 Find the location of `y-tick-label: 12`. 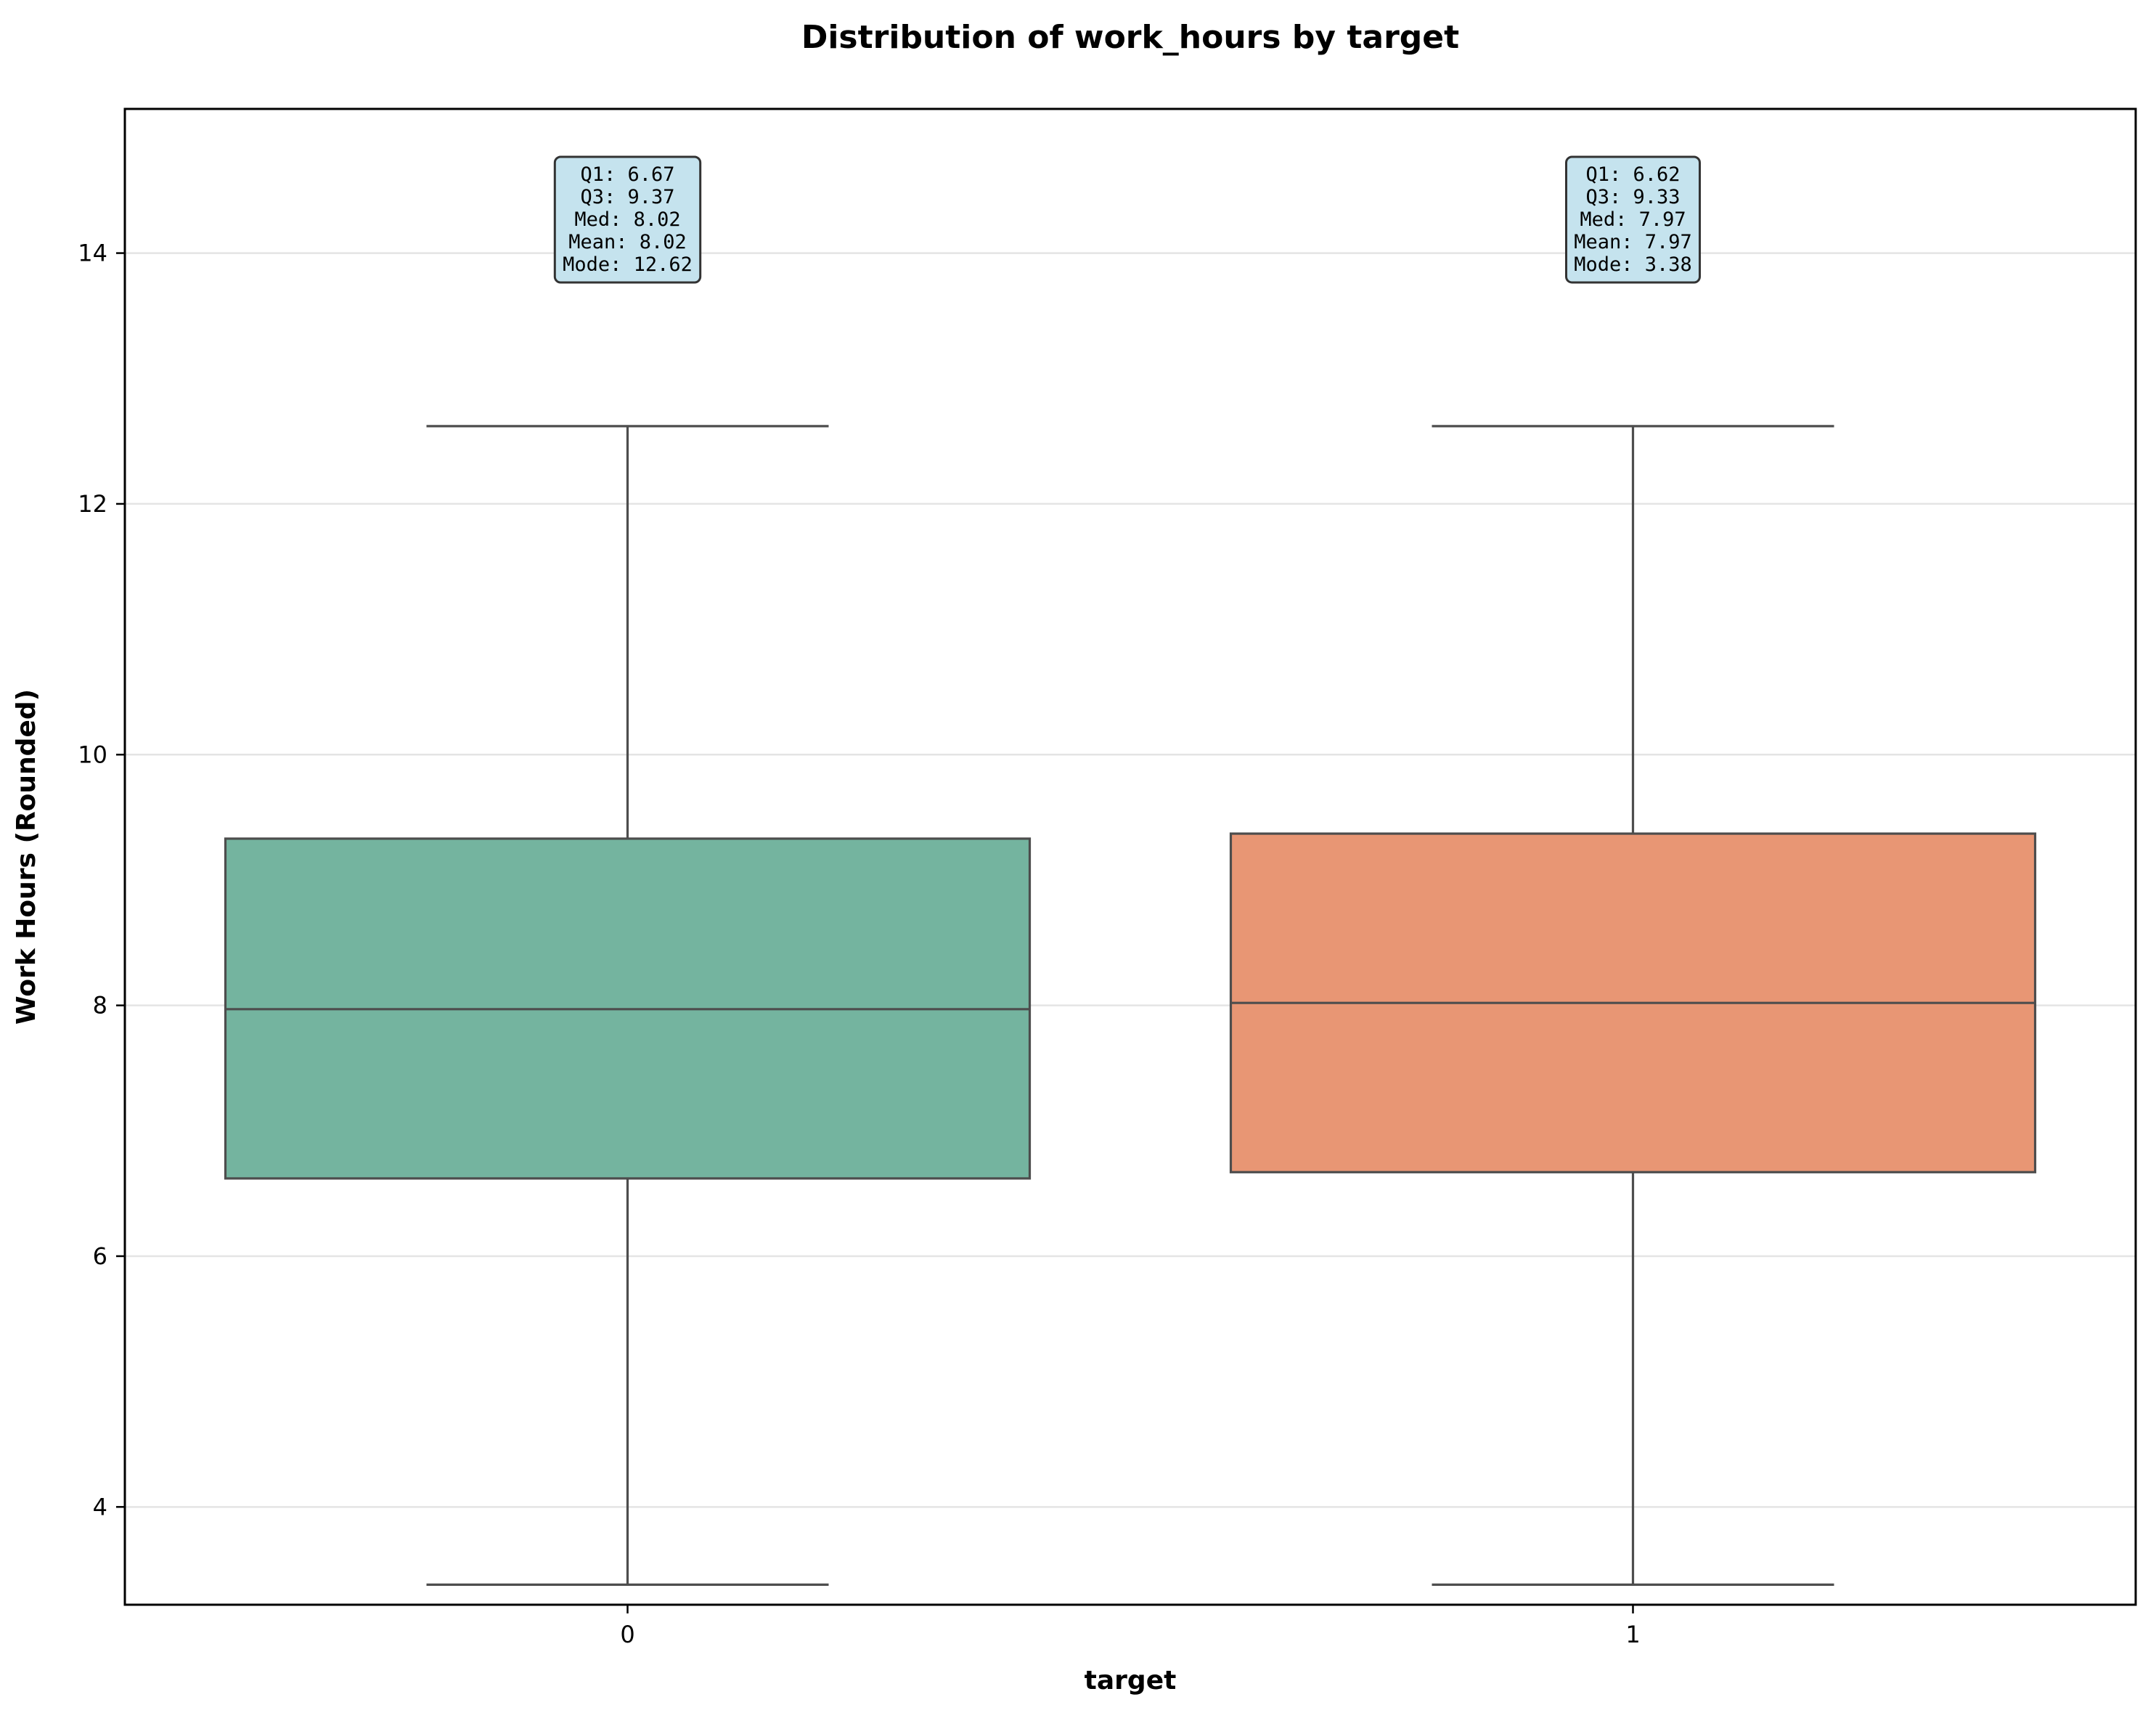

y-tick-label: 12 is located at coordinates (93, 504).